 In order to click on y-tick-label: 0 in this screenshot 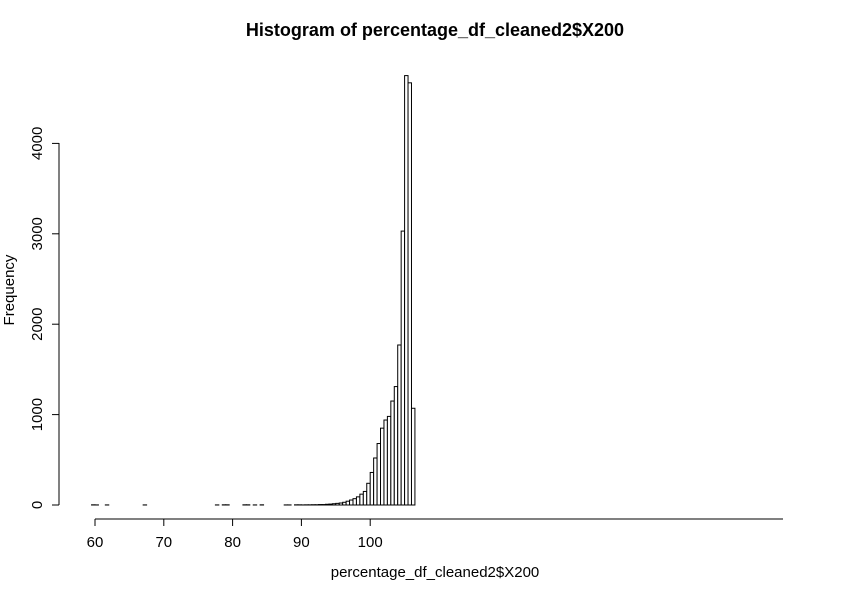, I will do `click(37, 505)`.